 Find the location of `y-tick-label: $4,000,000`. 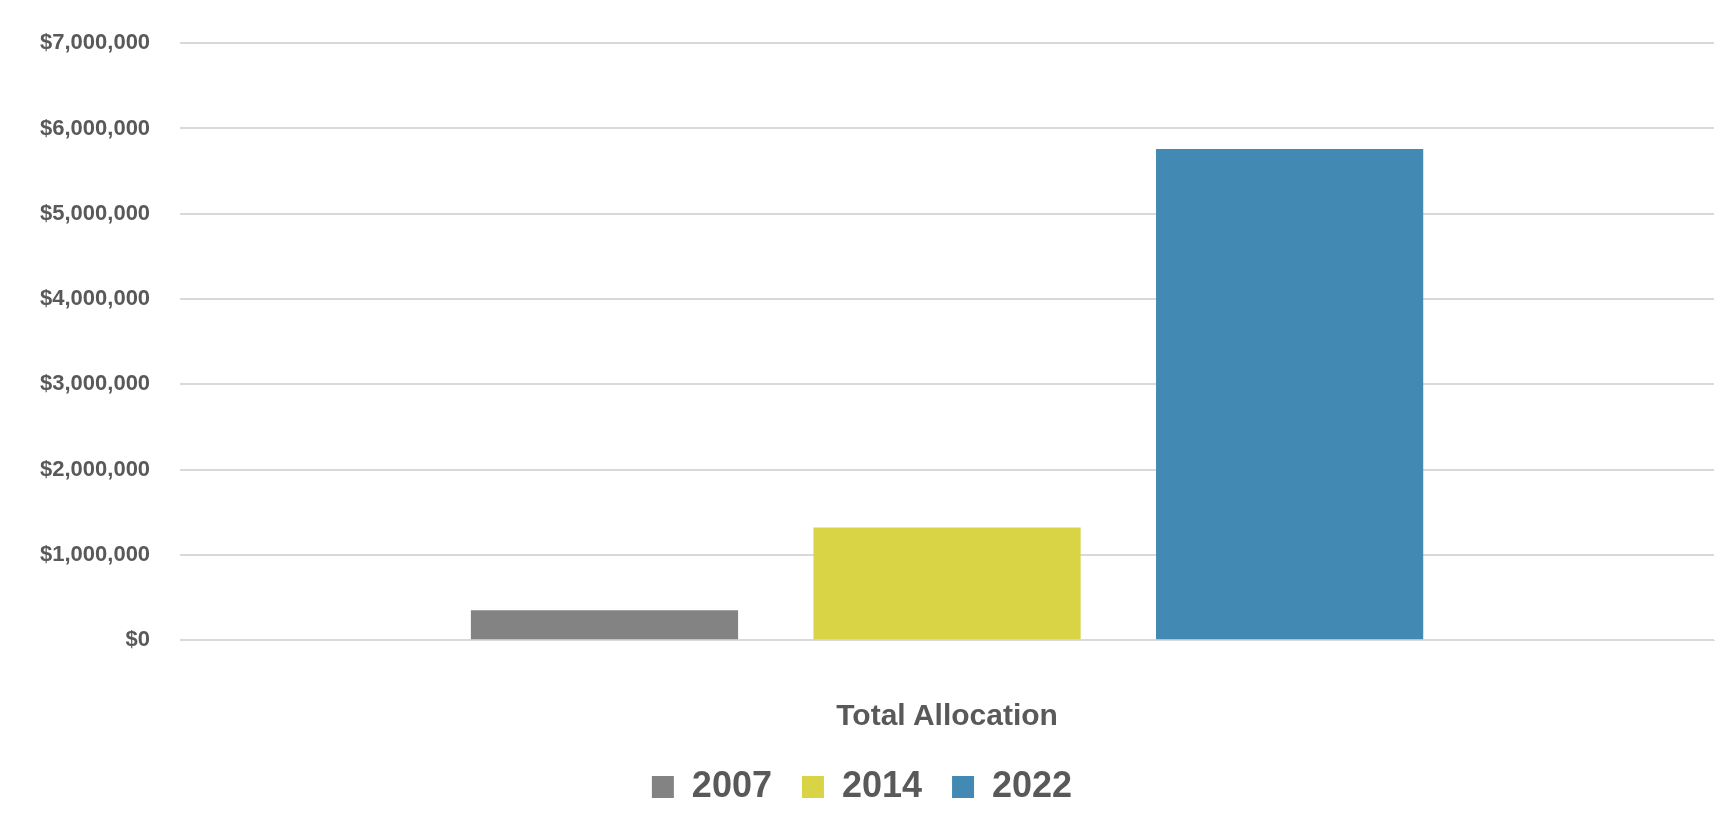

y-tick-label: $4,000,000 is located at coordinates (95, 298).